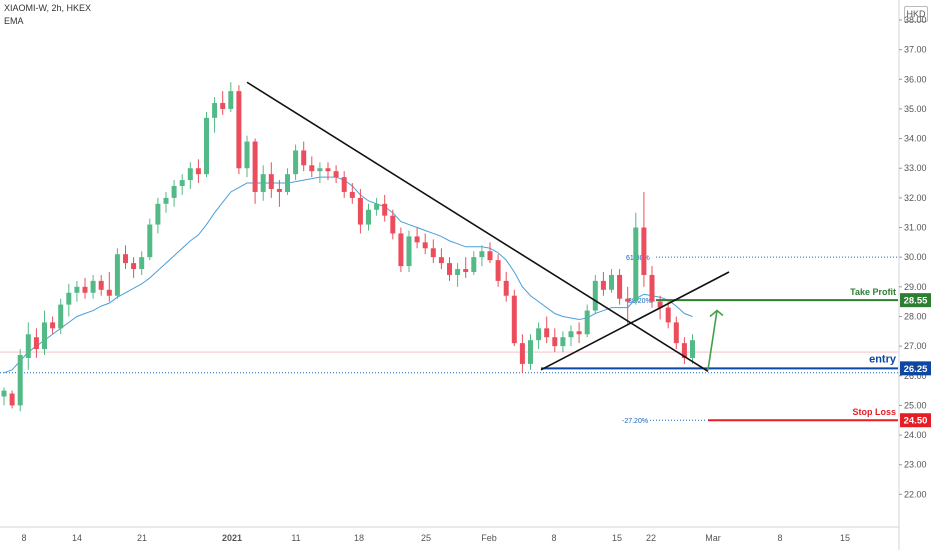 This screenshot has width=932, height=550. What do you see at coordinates (915, 346) in the screenshot?
I see `price-tick-label: 27.00` at bounding box center [915, 346].